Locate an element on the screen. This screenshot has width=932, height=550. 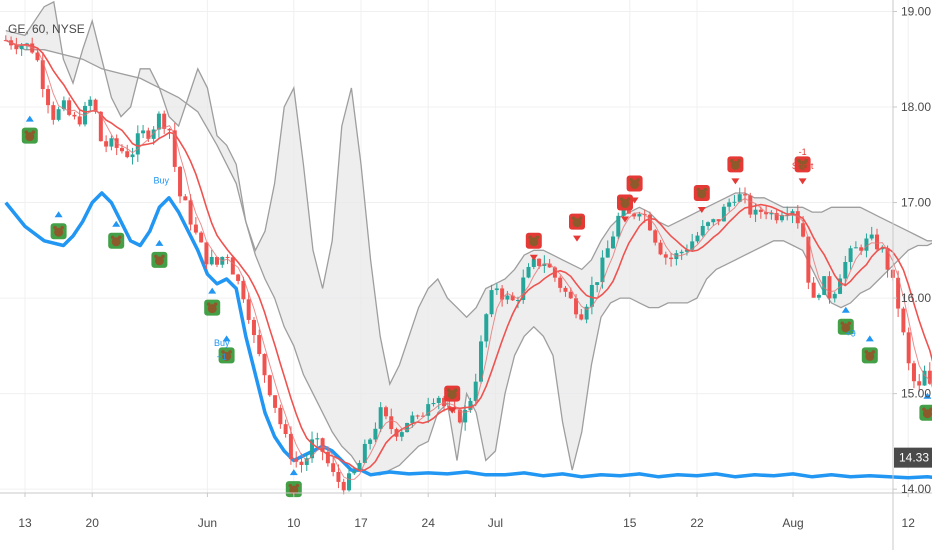
signal-annotation: -1 is located at coordinates (803, 152).